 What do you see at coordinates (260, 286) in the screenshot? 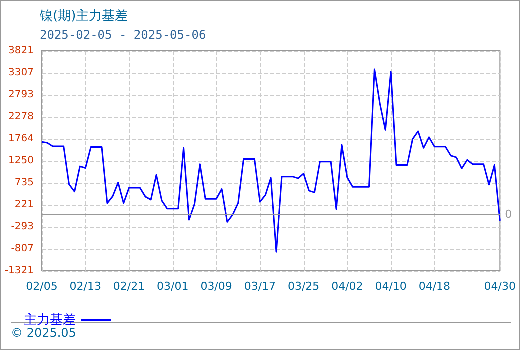
I see `x-tick-label: 03/17` at bounding box center [260, 286].